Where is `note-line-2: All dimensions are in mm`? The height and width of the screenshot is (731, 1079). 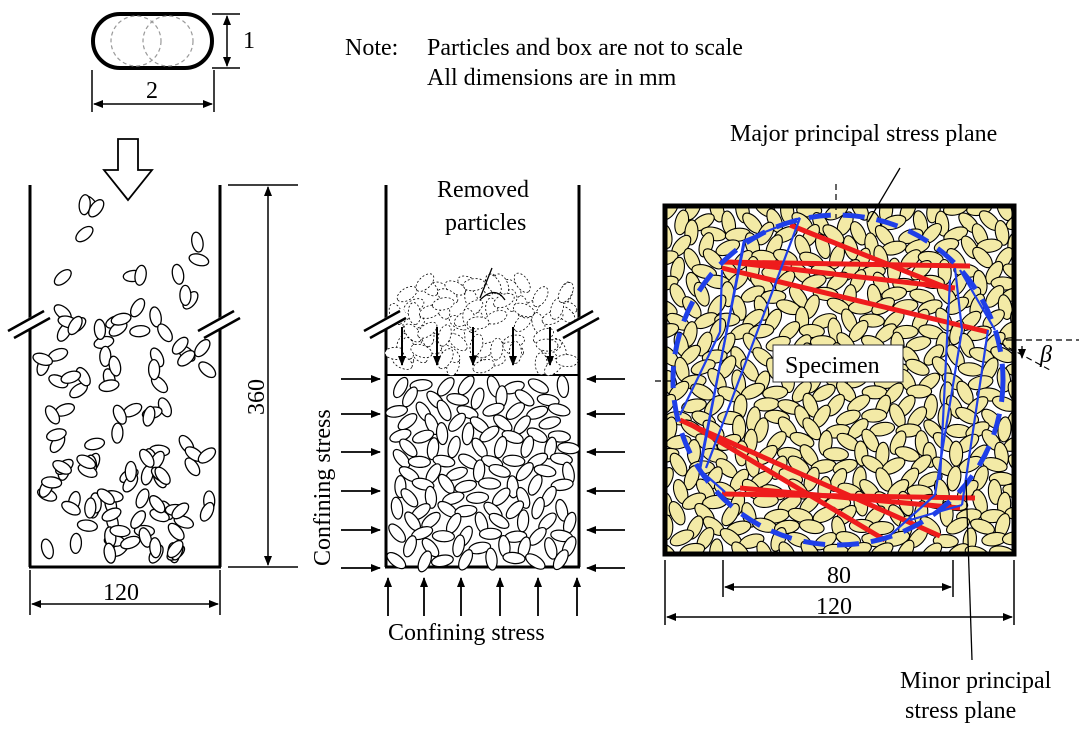 note-line-2: All dimensions are in mm is located at coordinates (552, 78).